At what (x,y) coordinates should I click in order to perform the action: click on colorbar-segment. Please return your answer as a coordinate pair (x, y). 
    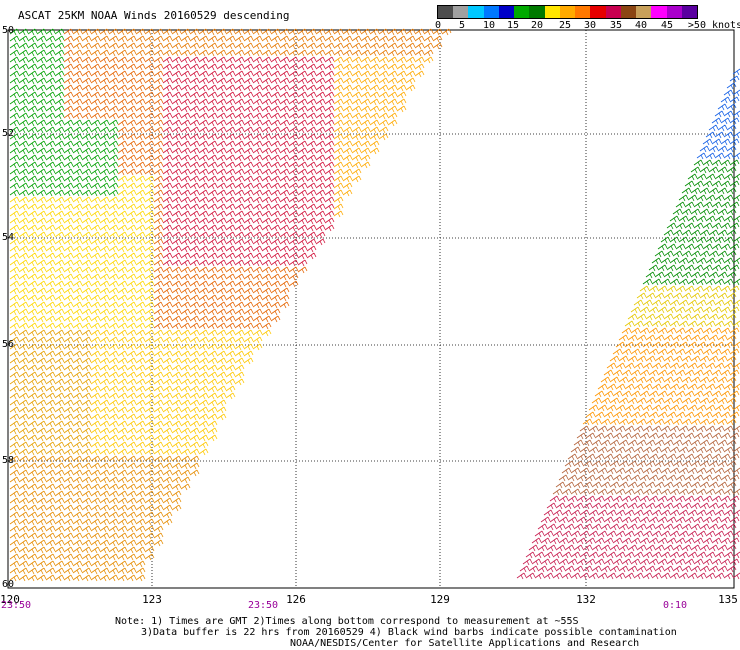
    Looking at the image, I should click on (659, 12).